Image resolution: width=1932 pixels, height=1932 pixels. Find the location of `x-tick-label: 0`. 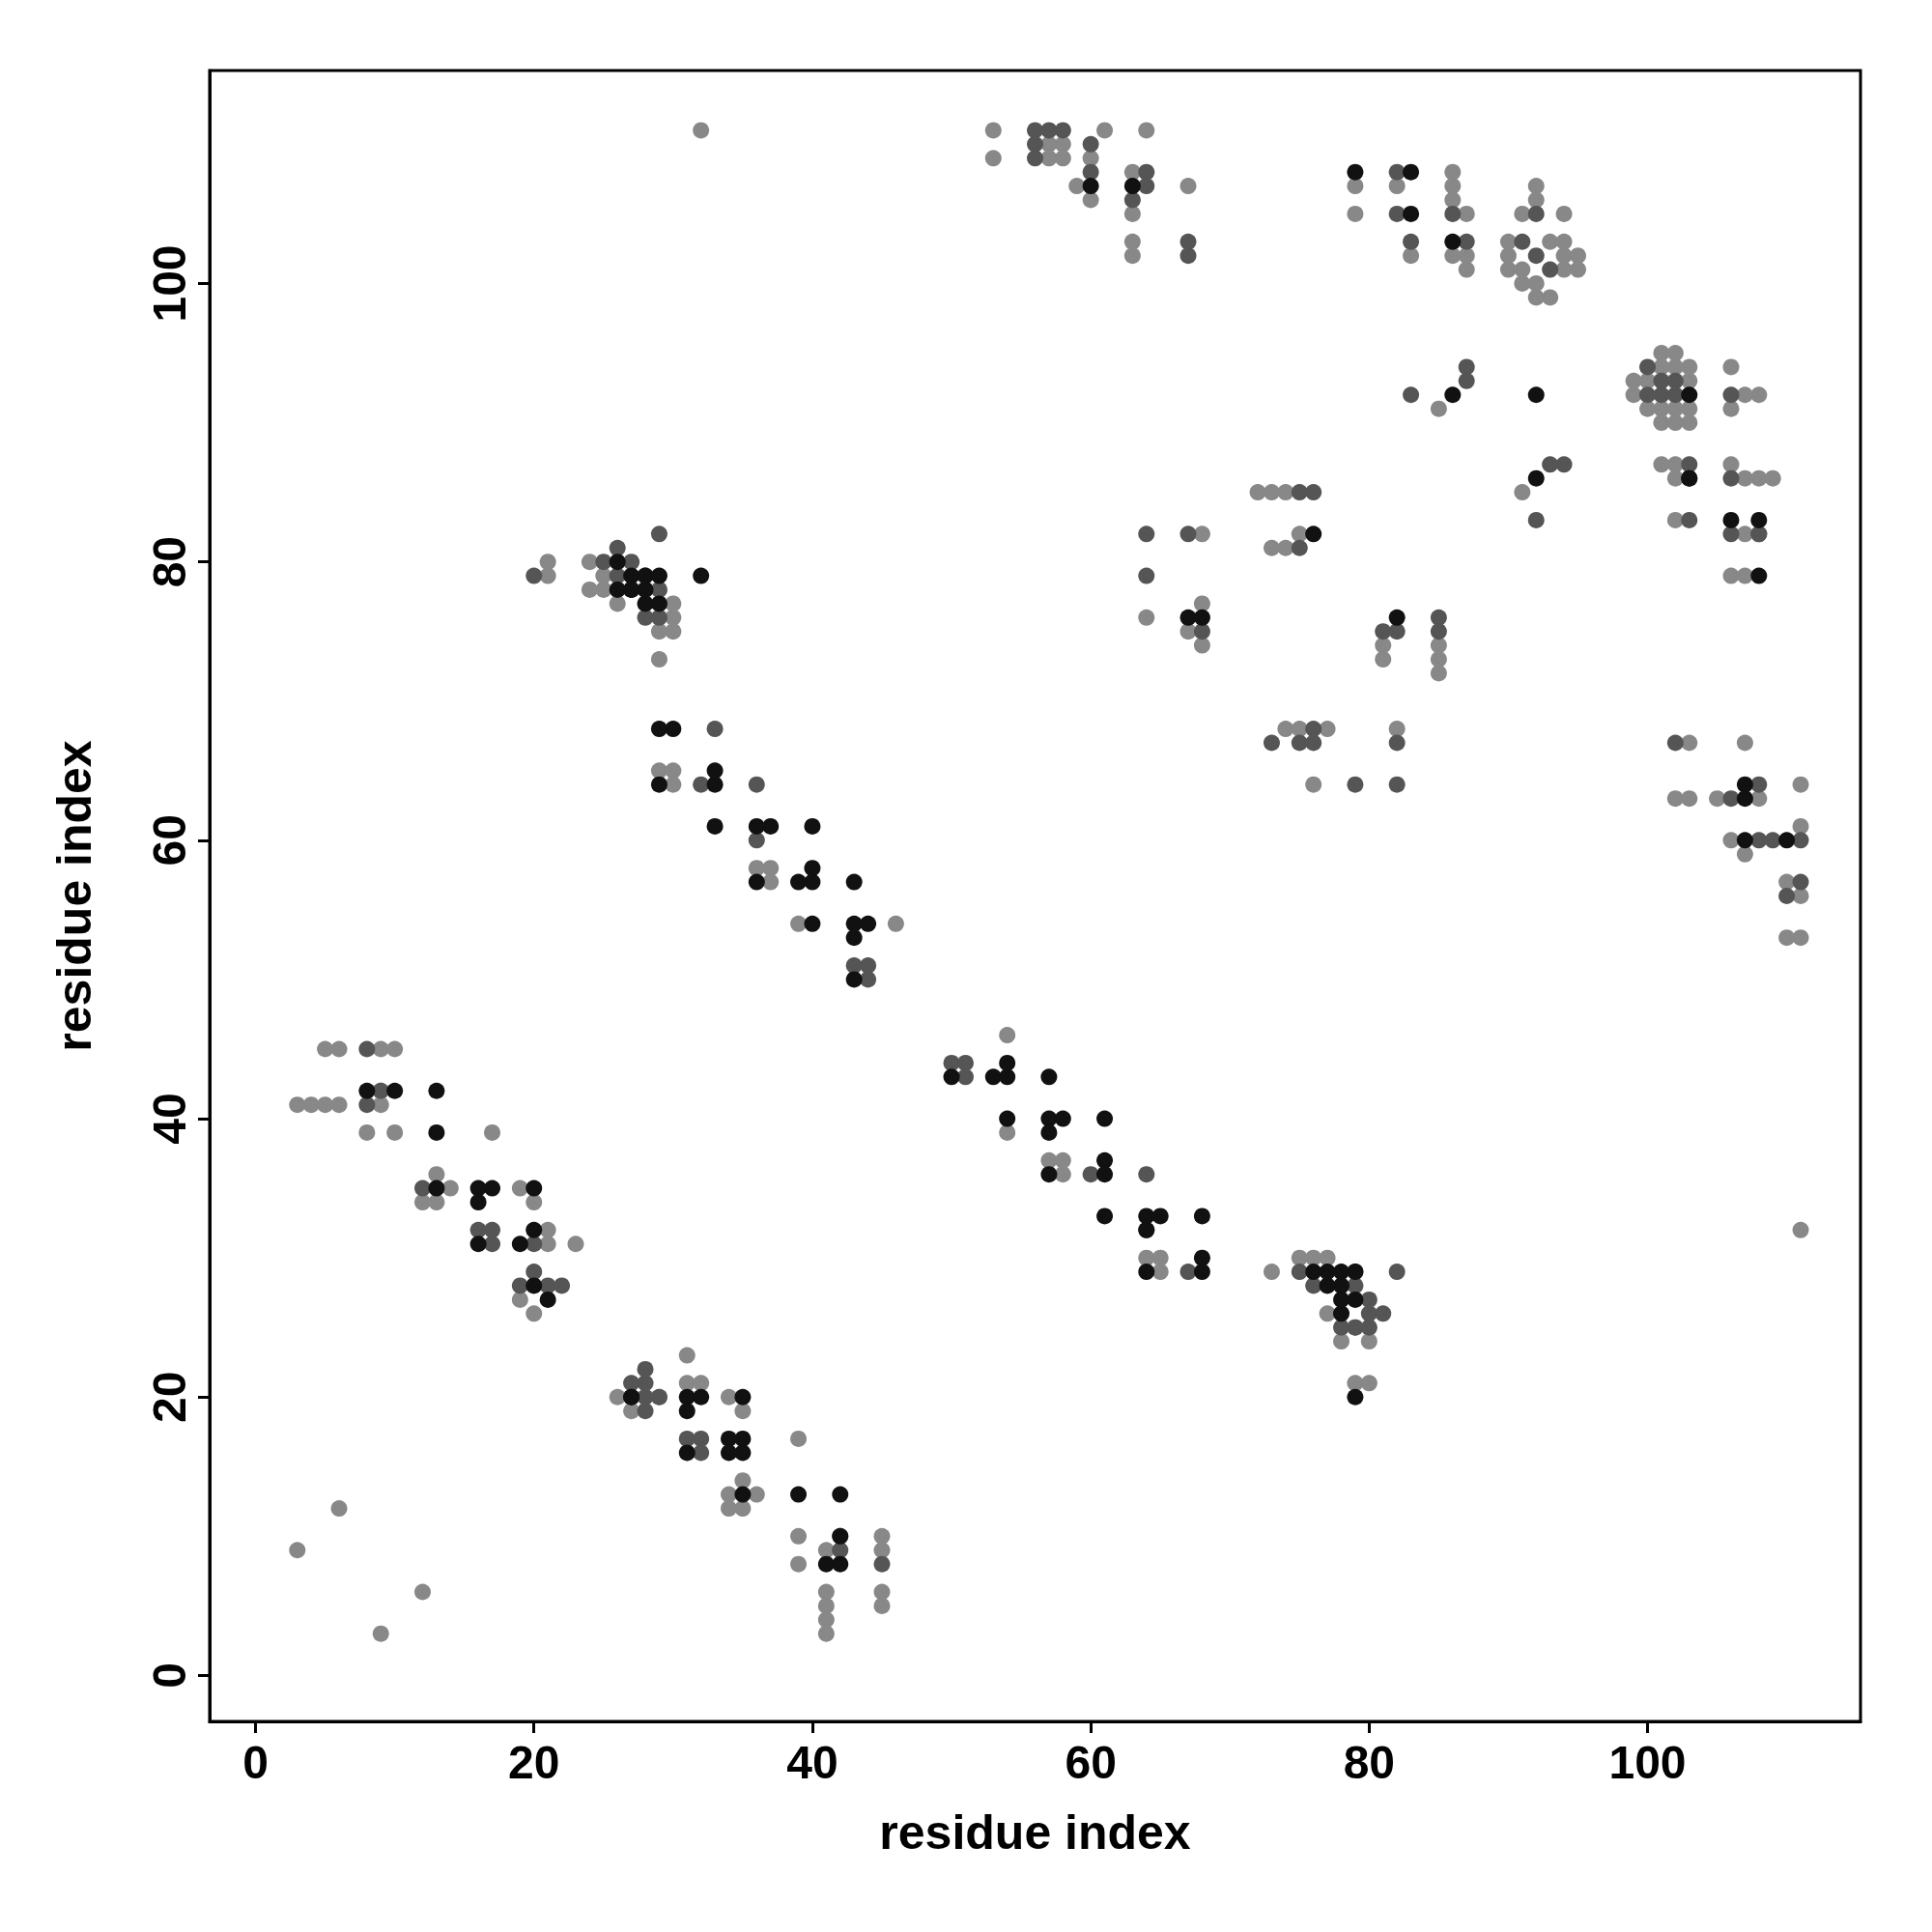

x-tick-label: 0 is located at coordinates (256, 1762).